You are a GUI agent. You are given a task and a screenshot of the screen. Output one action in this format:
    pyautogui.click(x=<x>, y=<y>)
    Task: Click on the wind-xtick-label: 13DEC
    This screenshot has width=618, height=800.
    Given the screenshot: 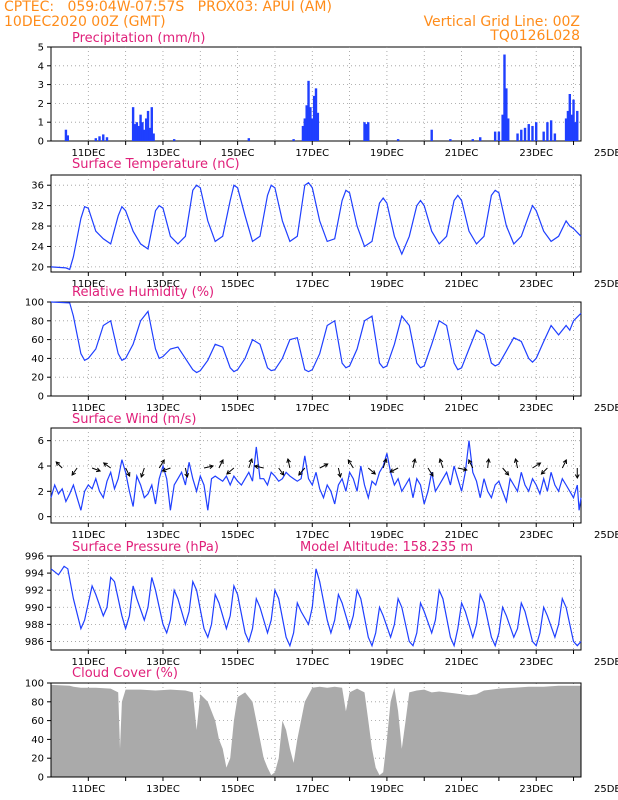 What is the action you would take?
    pyautogui.click(x=163, y=535)
    